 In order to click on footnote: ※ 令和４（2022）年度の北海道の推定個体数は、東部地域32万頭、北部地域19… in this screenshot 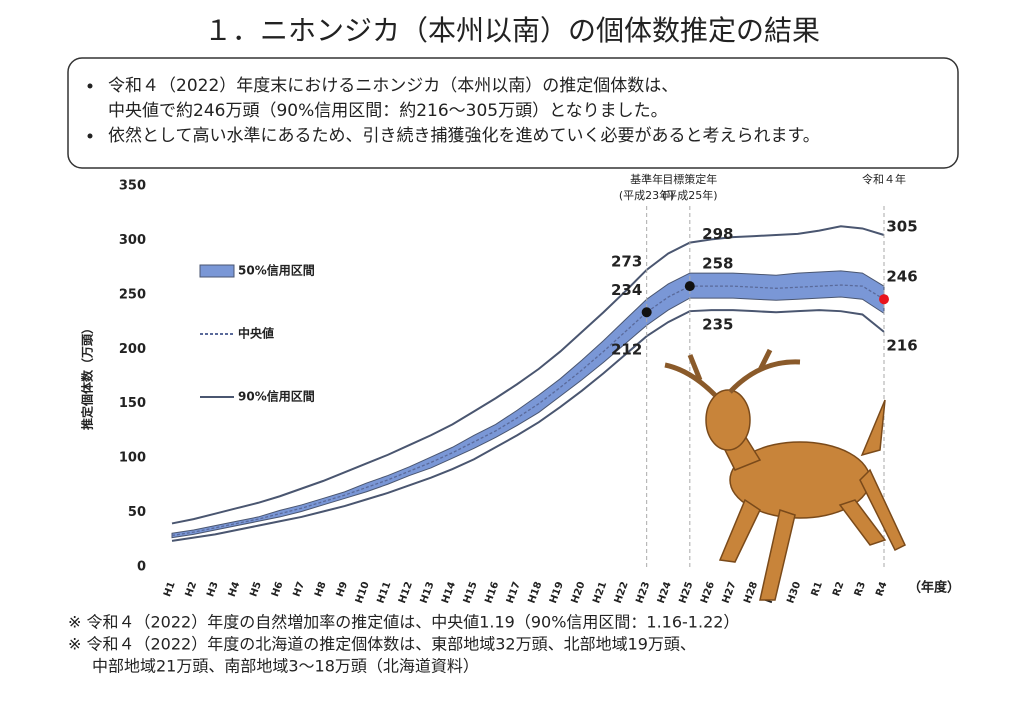, I will do `click(382, 644)`.